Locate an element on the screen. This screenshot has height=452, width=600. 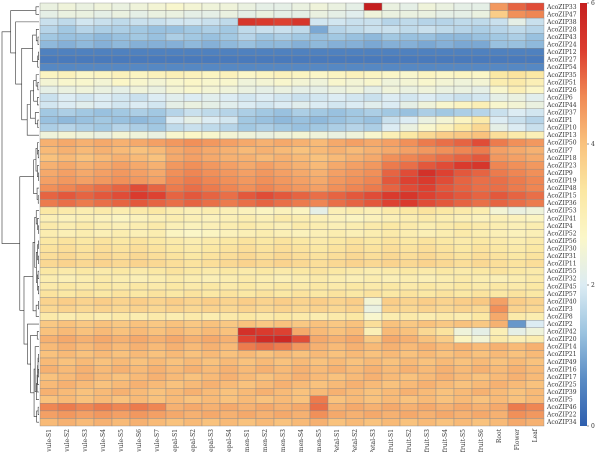
row-label: AcoZIP54 is located at coordinates (561, 67).